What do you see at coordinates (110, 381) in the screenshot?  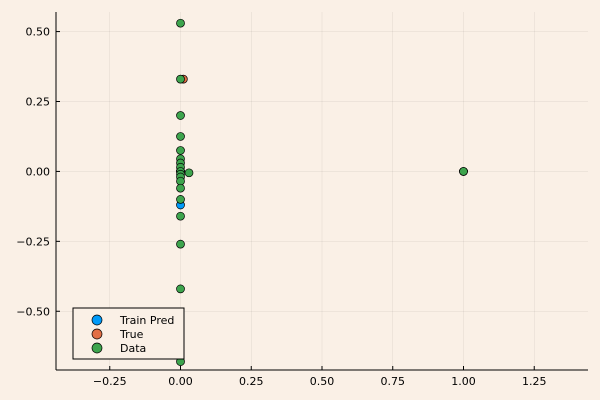 I see `x-tick-label: −0.25` at bounding box center [110, 381].